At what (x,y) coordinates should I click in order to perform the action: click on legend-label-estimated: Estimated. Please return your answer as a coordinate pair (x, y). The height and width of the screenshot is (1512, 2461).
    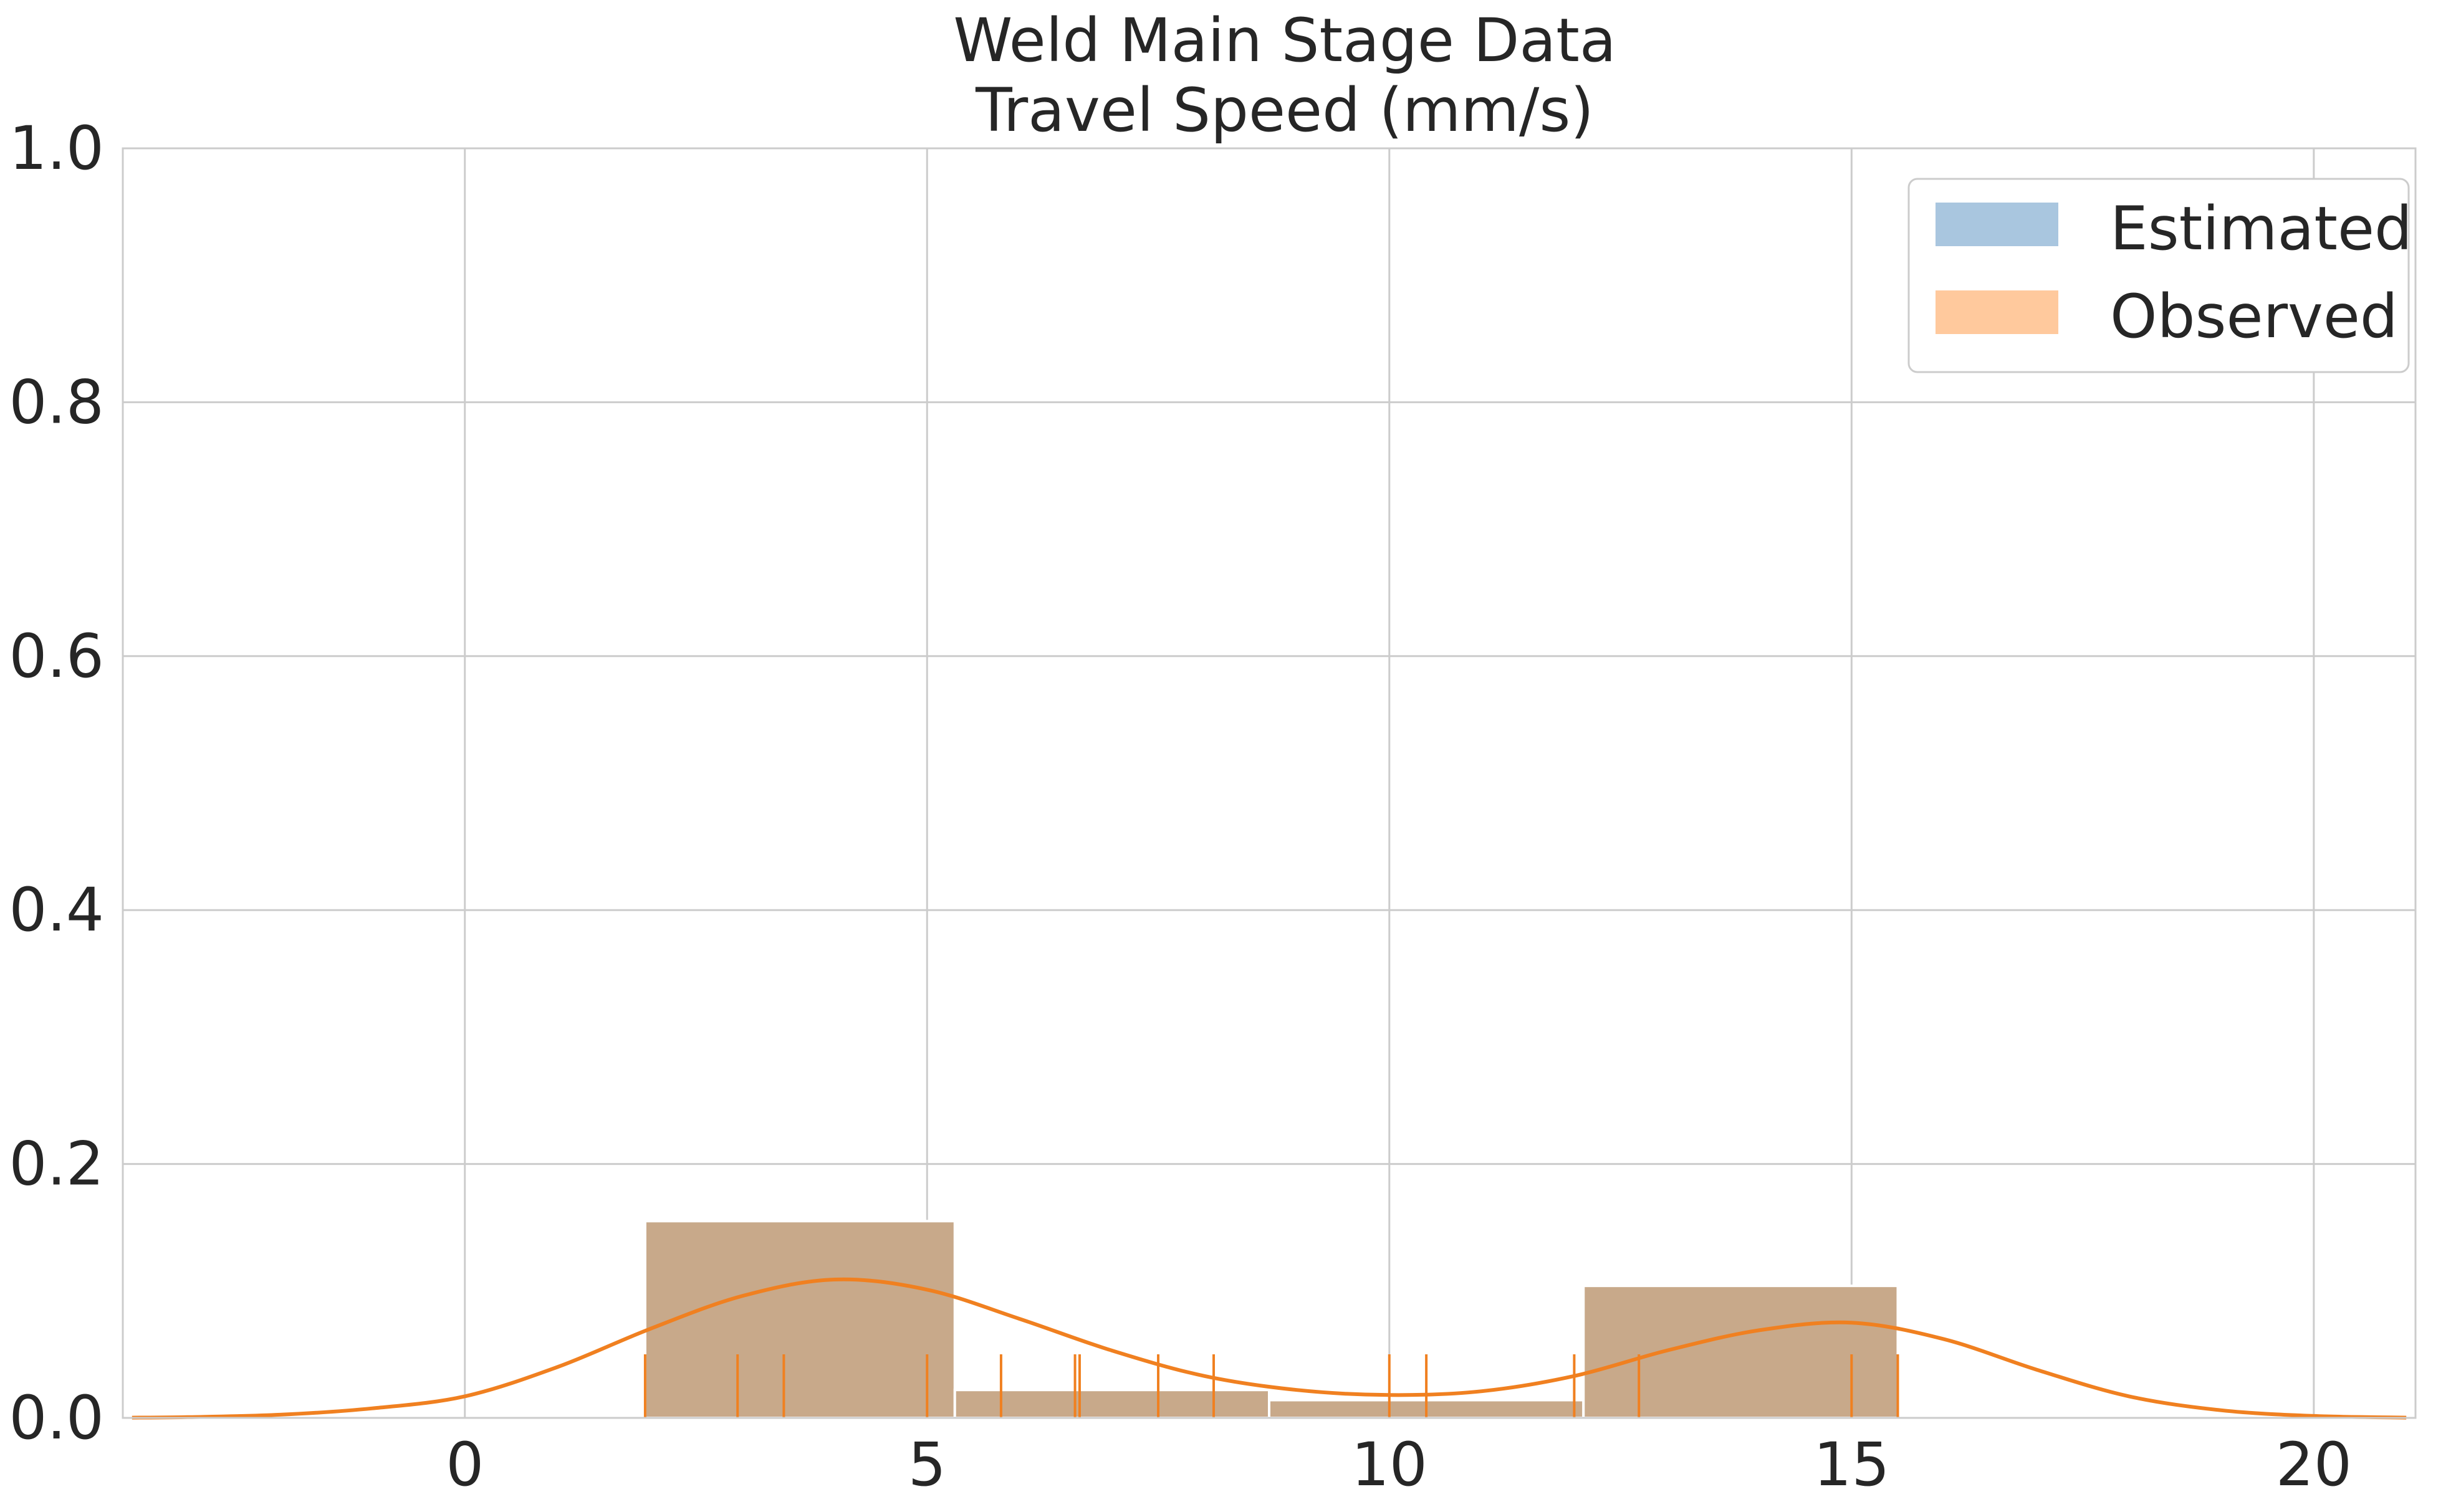
    Looking at the image, I should click on (2261, 229).